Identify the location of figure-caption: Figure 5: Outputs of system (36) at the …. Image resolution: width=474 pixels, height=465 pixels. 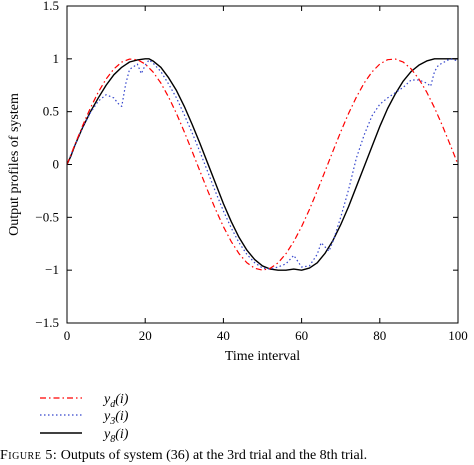
(237, 456).